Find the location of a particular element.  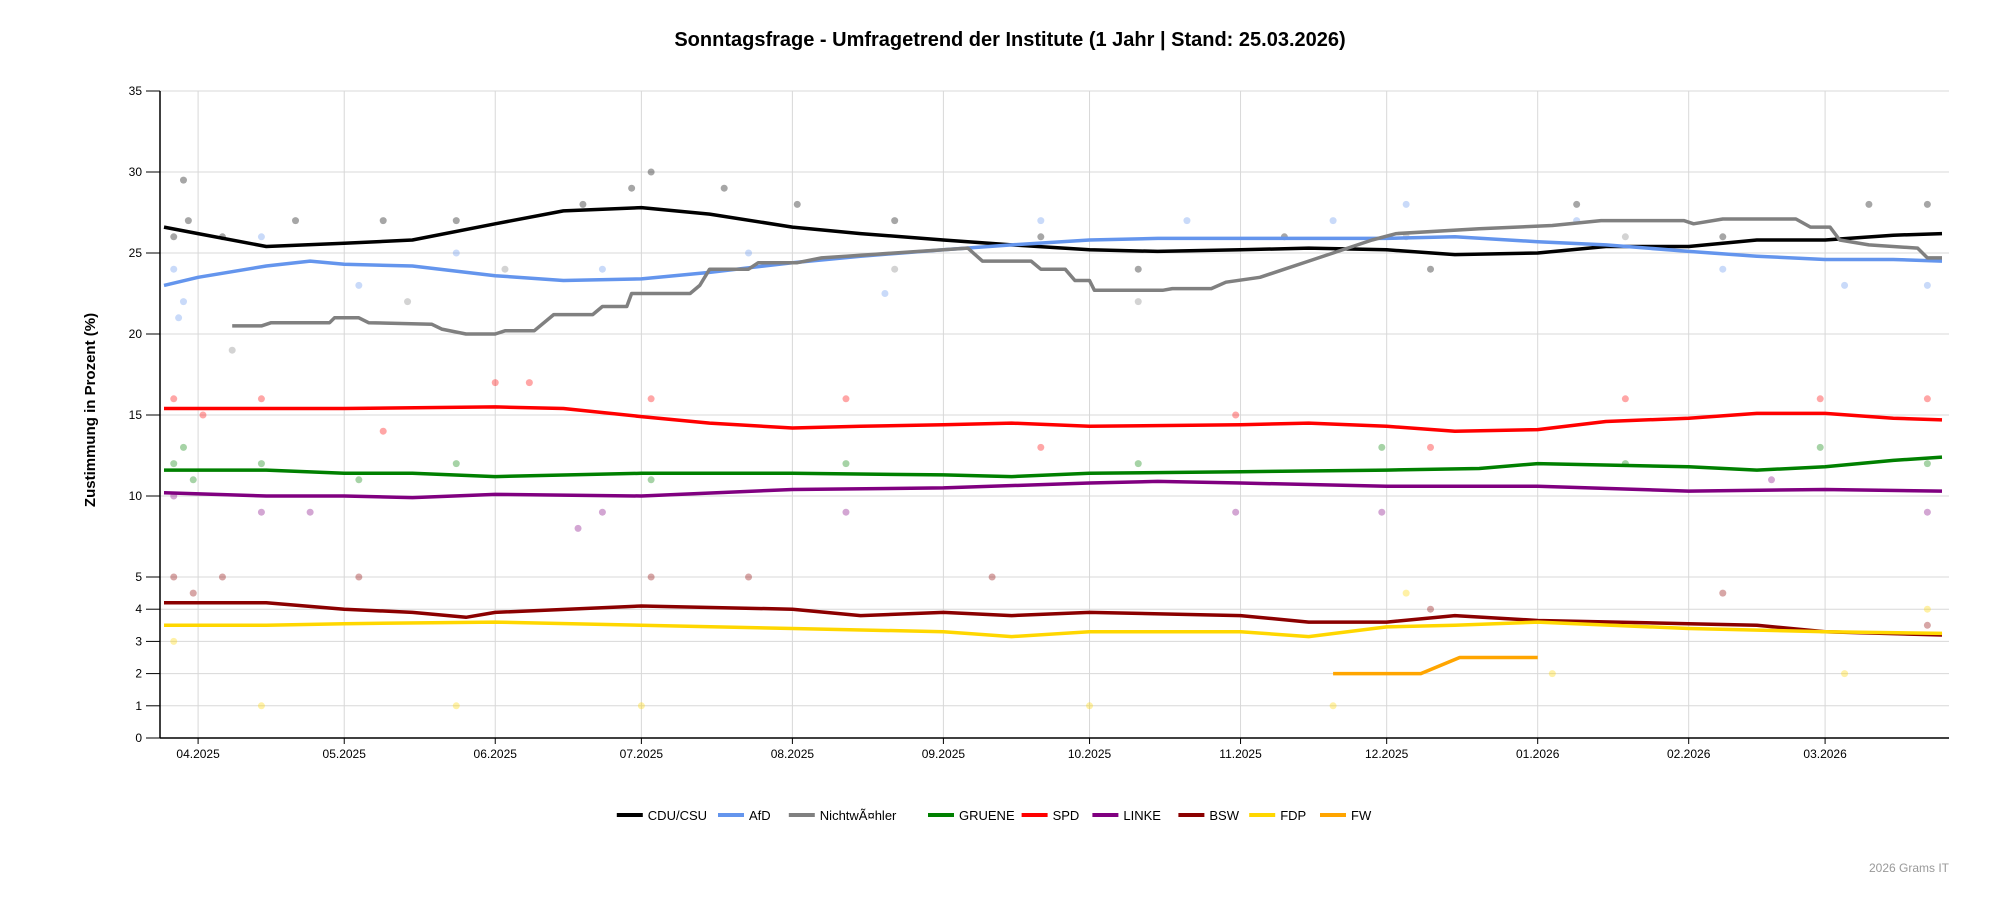

legend-label: GRUENE is located at coordinates (987, 815).